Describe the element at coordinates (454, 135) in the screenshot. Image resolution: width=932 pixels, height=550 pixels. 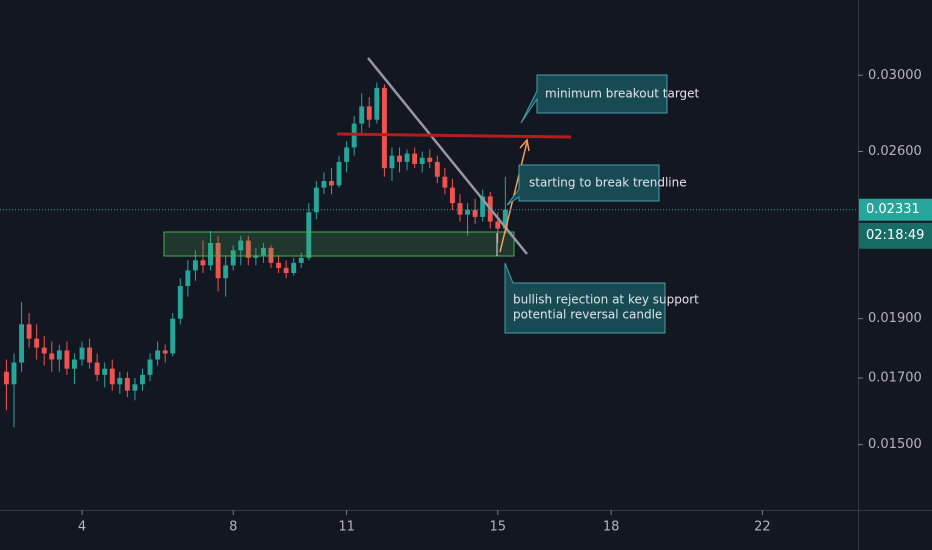
I see `resistance-line` at that location.